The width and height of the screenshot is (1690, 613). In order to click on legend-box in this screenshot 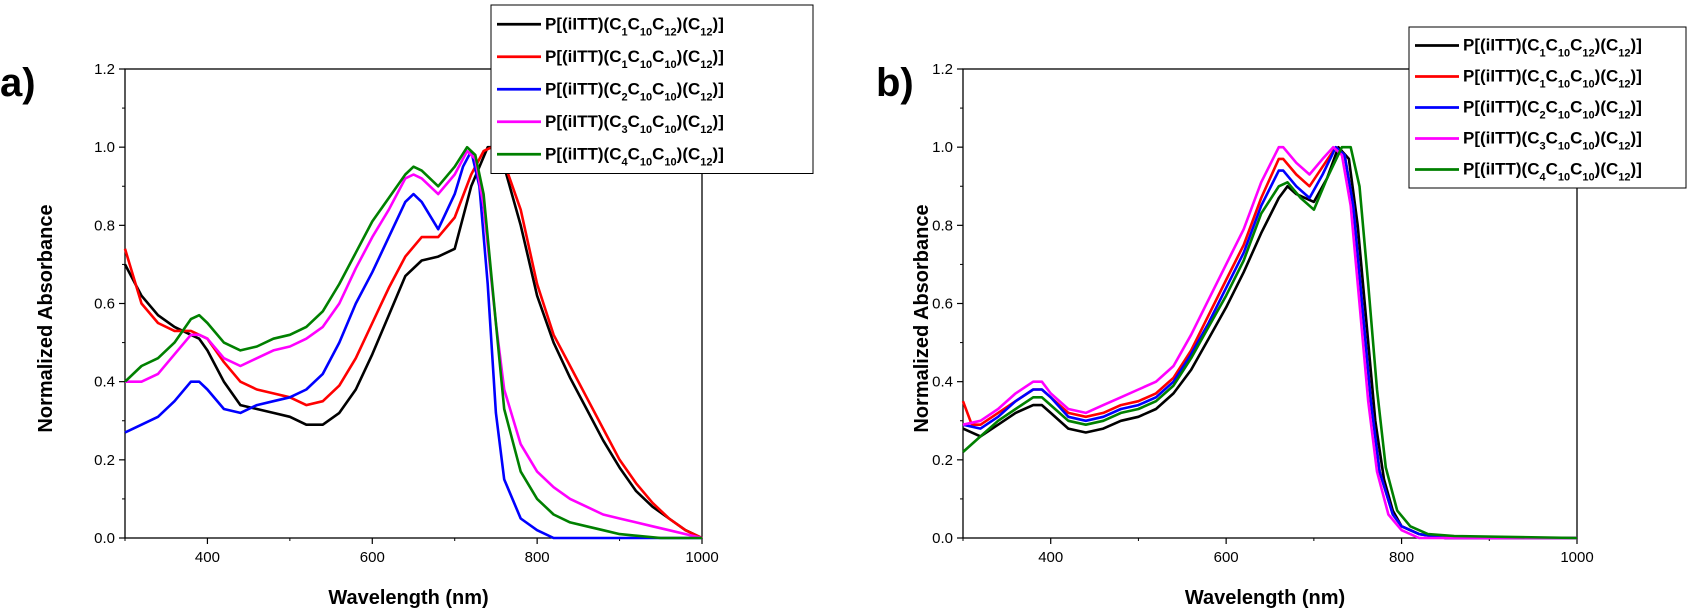, I will do `click(652, 89)`.